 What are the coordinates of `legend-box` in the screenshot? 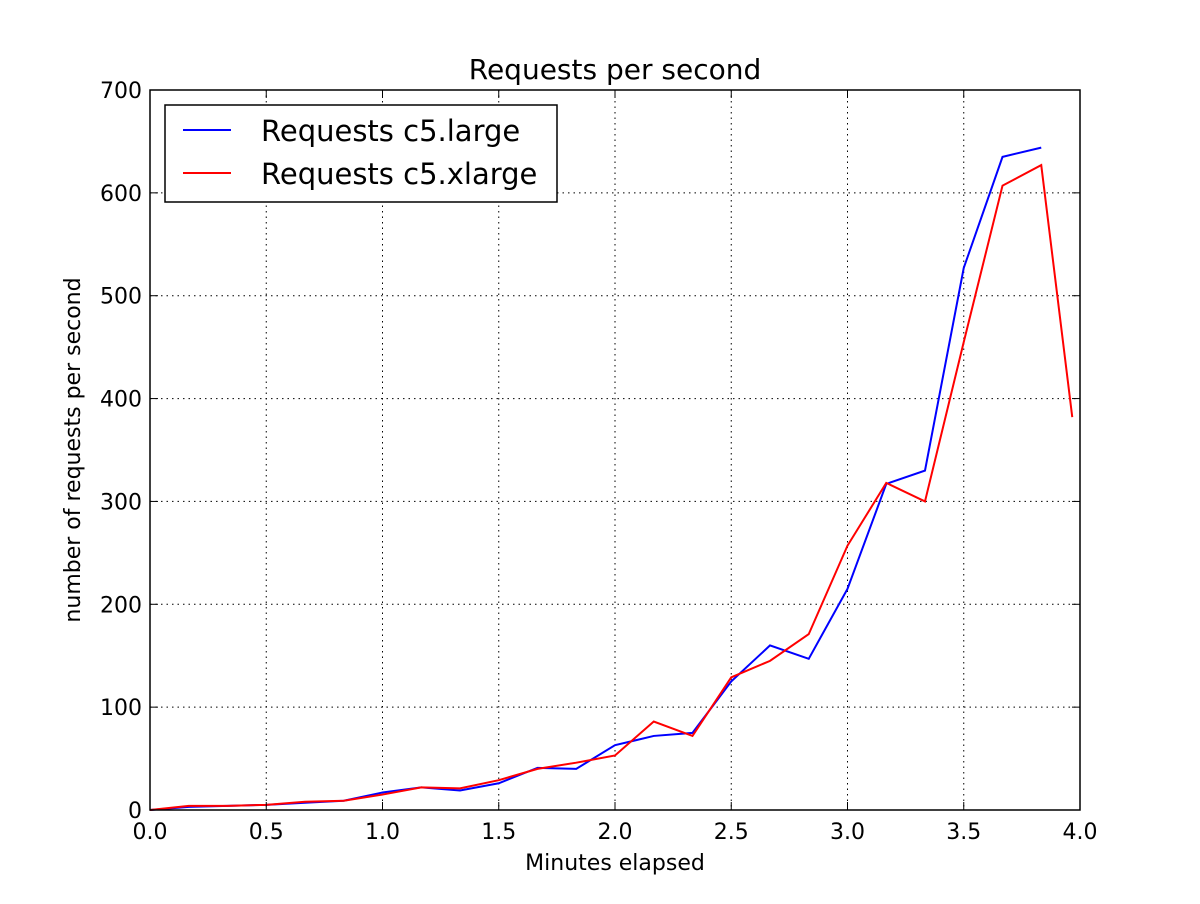 It's located at (361, 153).